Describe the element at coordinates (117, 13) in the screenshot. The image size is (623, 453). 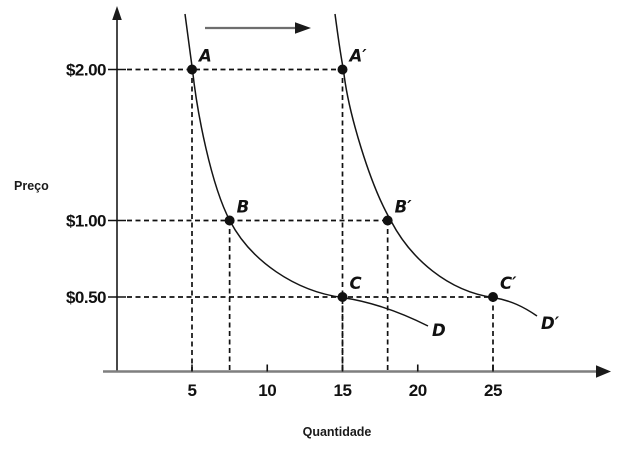
I see `y-axis-arrowhead-icon` at that location.